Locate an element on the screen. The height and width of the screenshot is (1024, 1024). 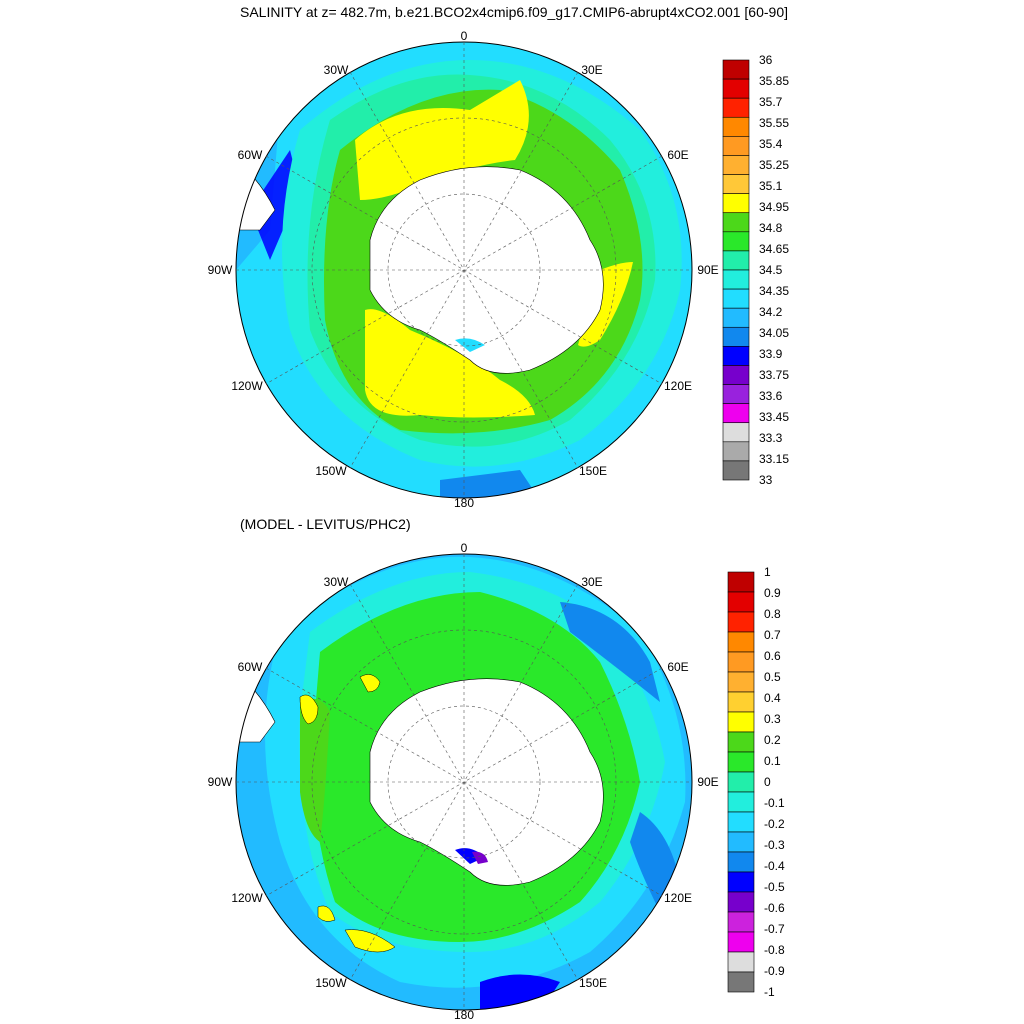
yellow-region-weddell is located at coordinates (442, 140).